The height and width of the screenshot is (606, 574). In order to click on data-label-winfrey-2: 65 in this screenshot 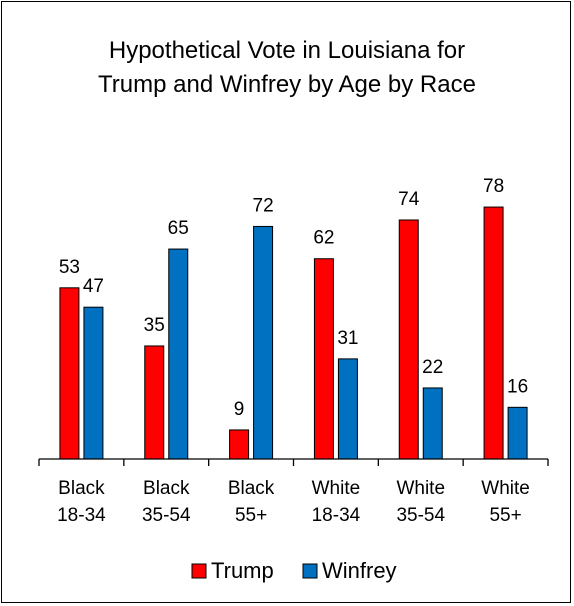, I will do `click(178, 228)`.